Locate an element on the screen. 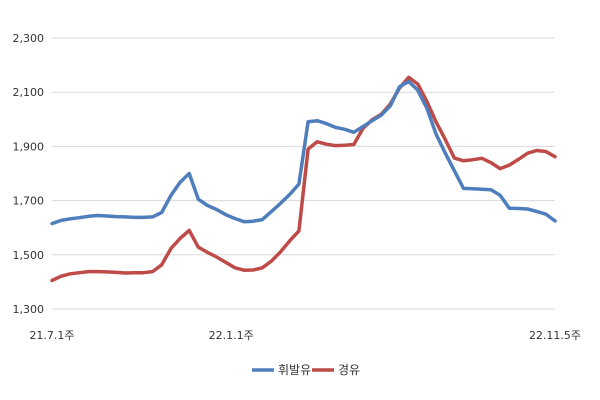 This screenshot has width=600, height=400. y-axis: 2,300 2,100 1,900 1,700 1,500 1,300 is located at coordinates (29, 174).